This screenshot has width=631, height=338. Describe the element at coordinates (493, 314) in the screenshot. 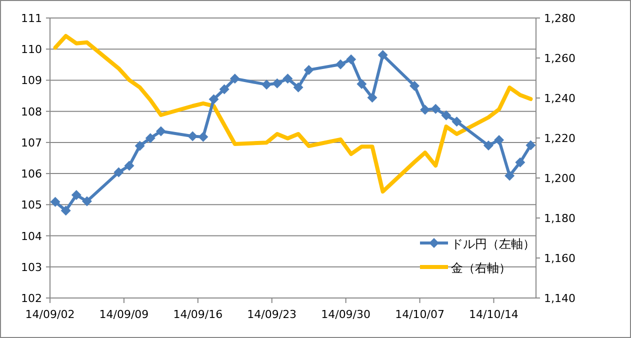

I see `x-tick-label: 14/10/14` at that location.